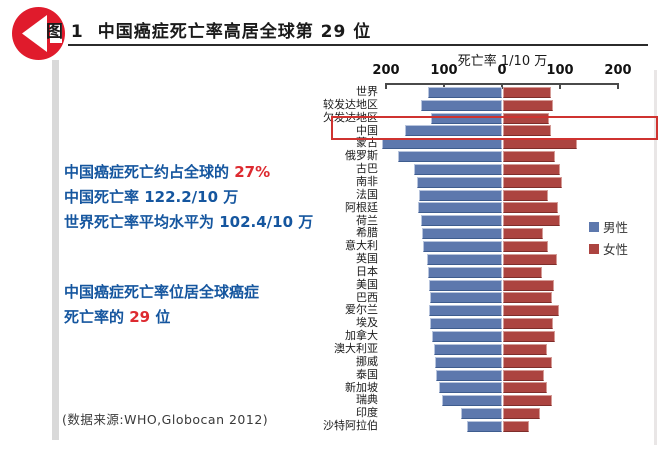  Describe the element at coordinates (367, 233) in the screenshot. I see `row-label: 希腊` at that location.